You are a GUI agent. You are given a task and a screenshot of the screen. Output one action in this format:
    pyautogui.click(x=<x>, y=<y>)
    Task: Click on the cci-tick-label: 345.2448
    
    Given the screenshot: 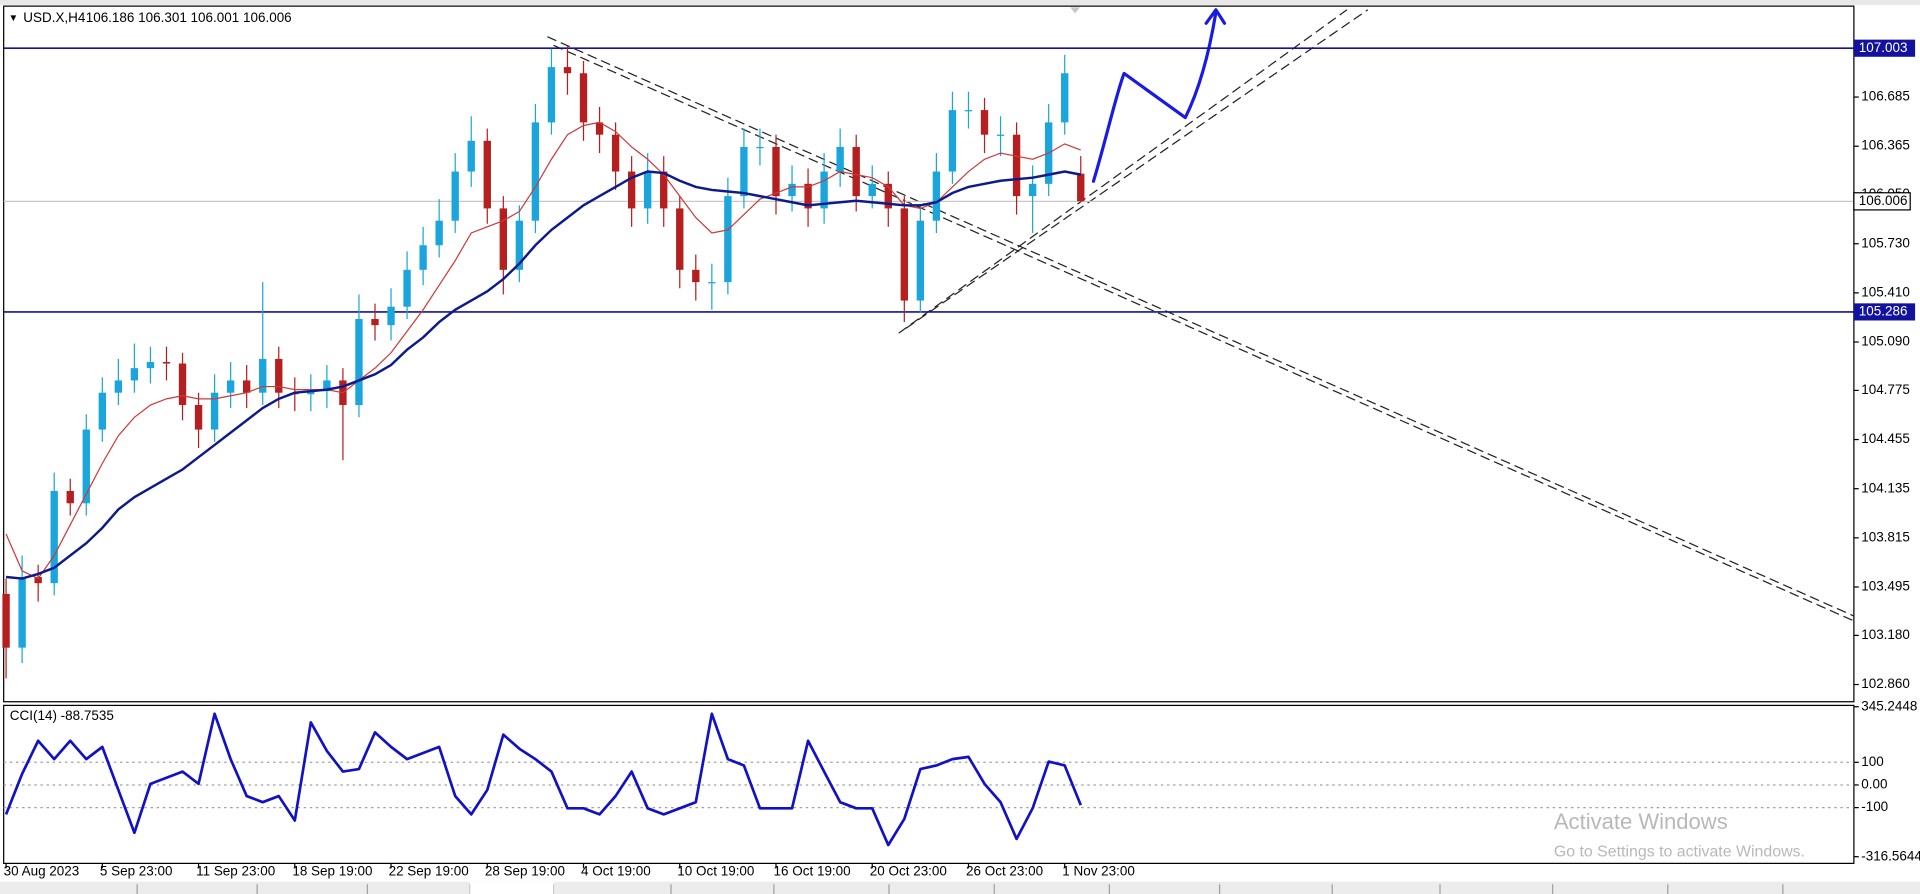 What is the action you would take?
    pyautogui.click(x=1889, y=705)
    